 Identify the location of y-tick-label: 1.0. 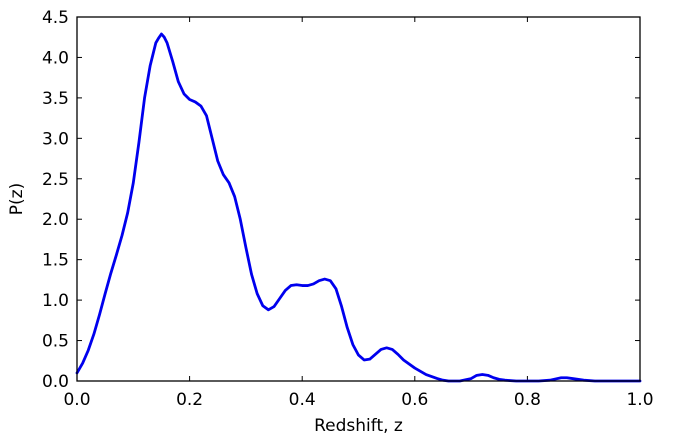
(55, 301).